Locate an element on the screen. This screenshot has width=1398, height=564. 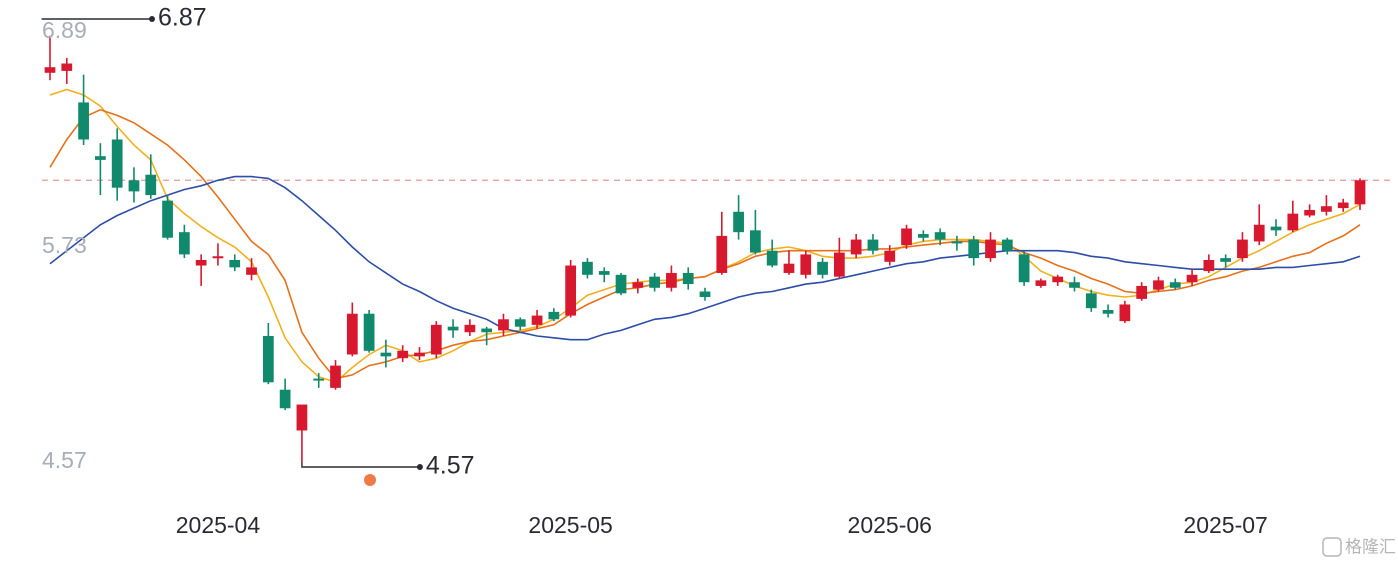
min-annotation-label: 4.57 is located at coordinates (450, 466).